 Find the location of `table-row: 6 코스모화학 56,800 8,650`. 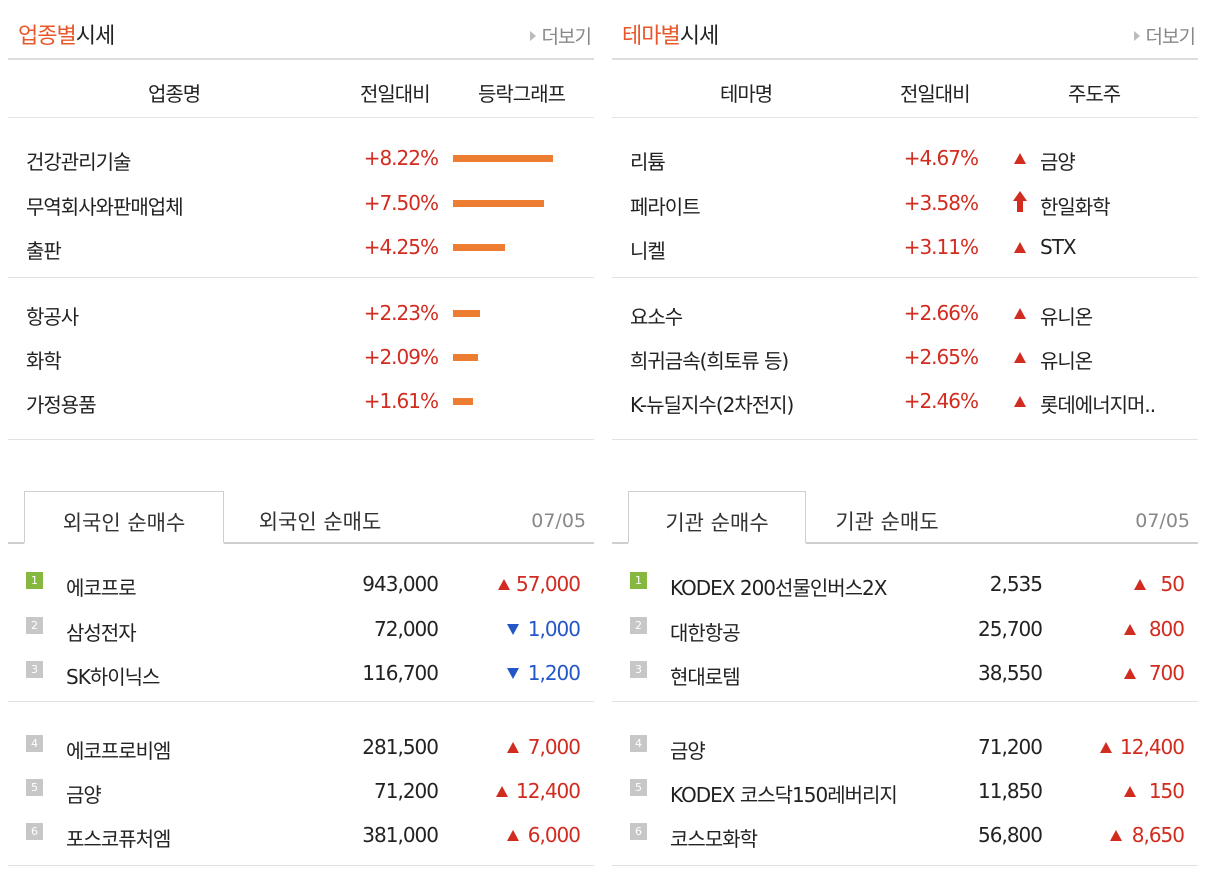

table-row: 6 코스모화학 56,800 8,650 is located at coordinates (905, 836).